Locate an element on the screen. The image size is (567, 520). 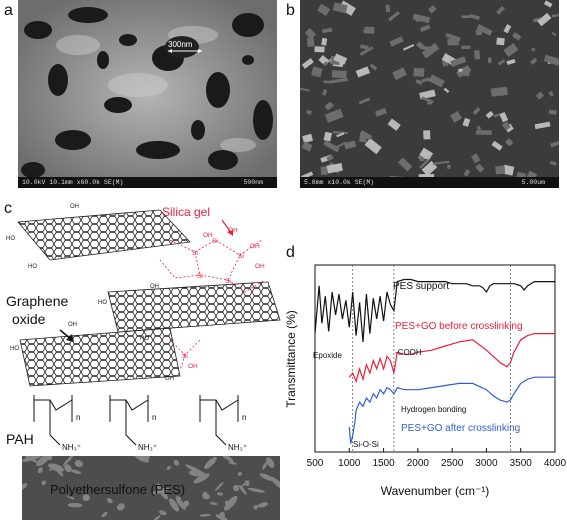
panel-label-a: a is located at coordinates (8, 10).